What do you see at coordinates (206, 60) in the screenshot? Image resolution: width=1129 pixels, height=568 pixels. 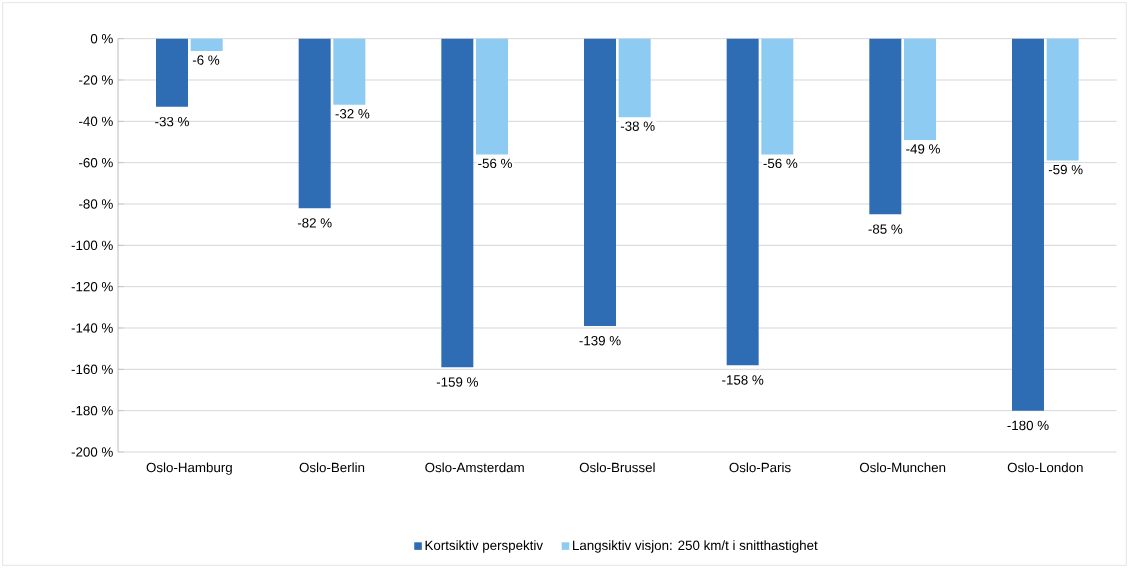 I see `data-label: -6 %` at bounding box center [206, 60].